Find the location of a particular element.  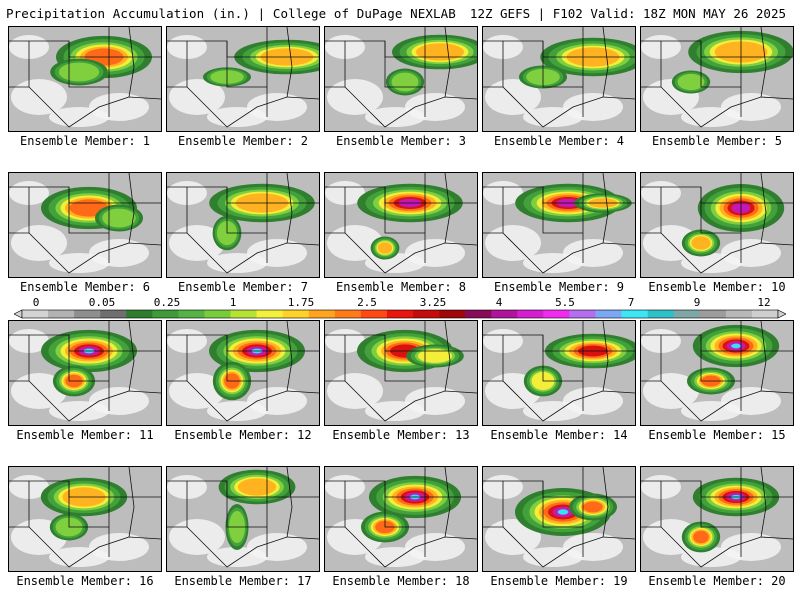

ensemble-member-label: Ensemble Member: 18 is located at coordinates (401, 581).